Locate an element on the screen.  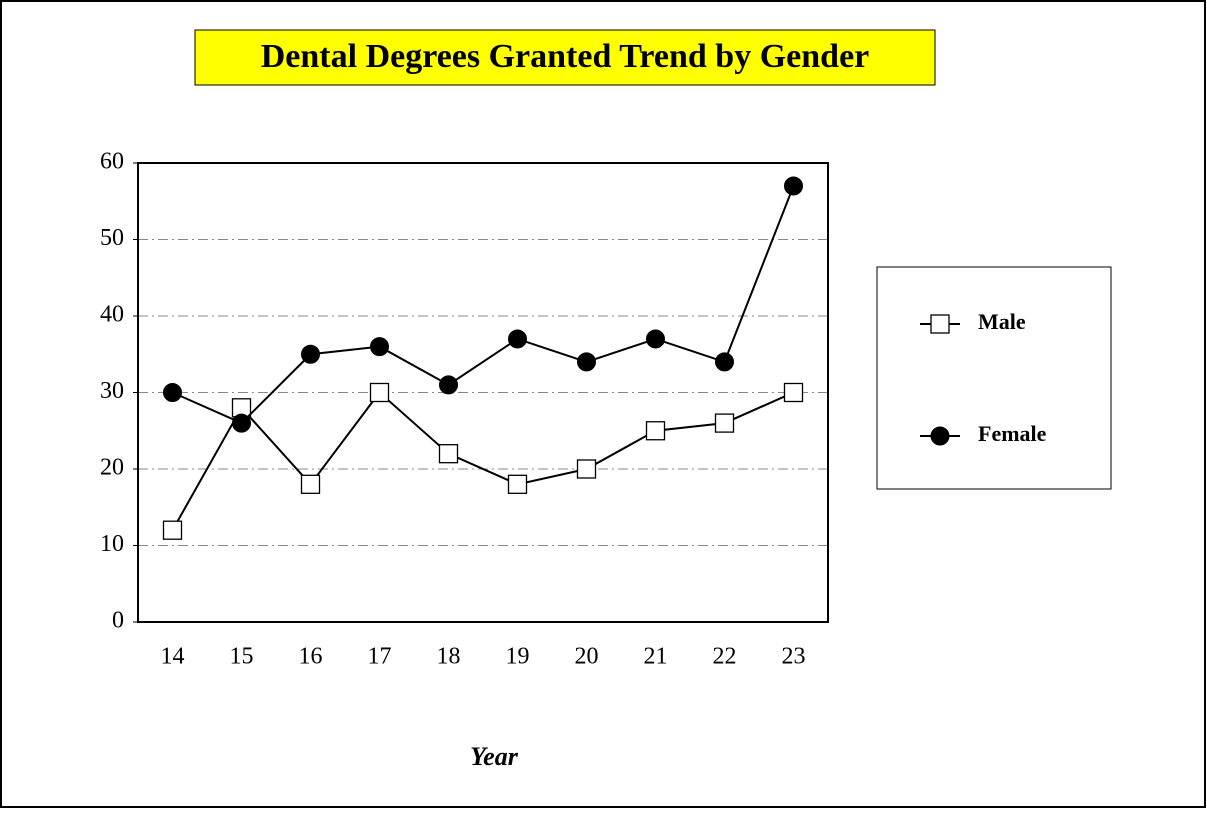
x-axis-label: Year is located at coordinates (494, 756).